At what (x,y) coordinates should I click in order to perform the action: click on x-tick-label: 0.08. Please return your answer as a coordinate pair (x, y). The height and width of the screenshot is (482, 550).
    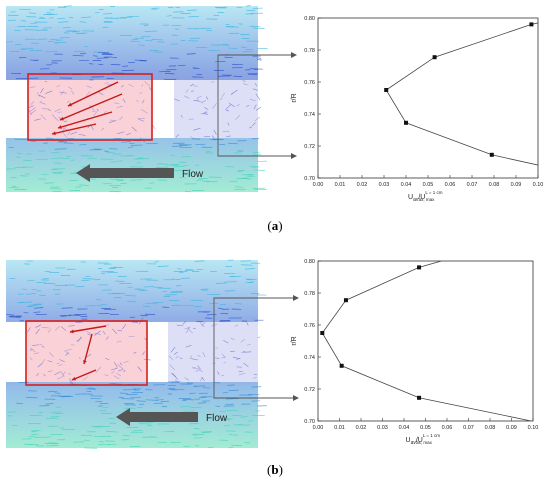
    Looking at the image, I should click on (490, 428).